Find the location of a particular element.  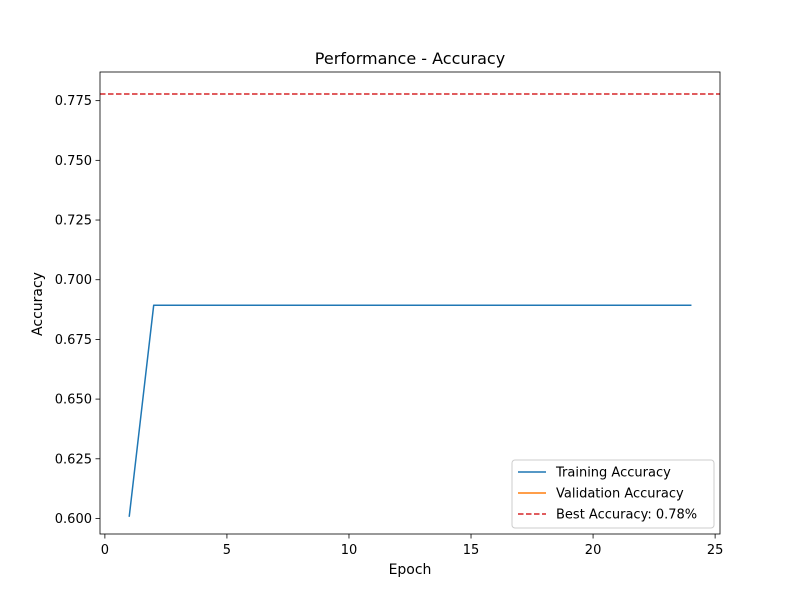

y-tick-label: 0.700 is located at coordinates (73, 280).